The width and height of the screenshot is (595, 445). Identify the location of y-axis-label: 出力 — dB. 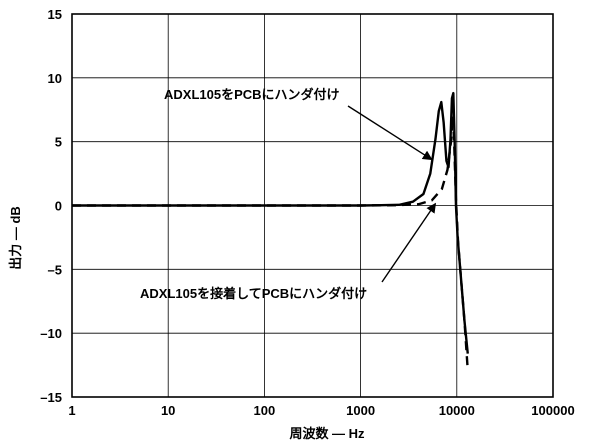
(15, 238).